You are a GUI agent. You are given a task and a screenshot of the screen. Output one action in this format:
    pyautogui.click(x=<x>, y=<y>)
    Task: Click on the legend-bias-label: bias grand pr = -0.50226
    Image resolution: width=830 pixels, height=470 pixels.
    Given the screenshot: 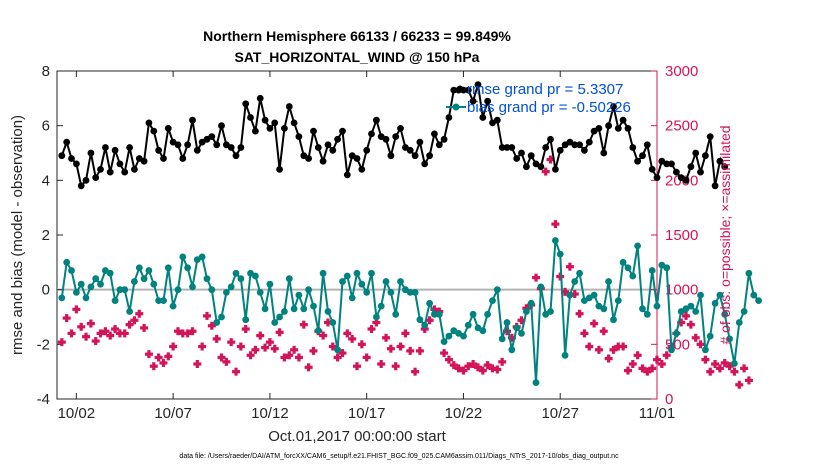 What is the action you would take?
    pyautogui.click(x=549, y=107)
    